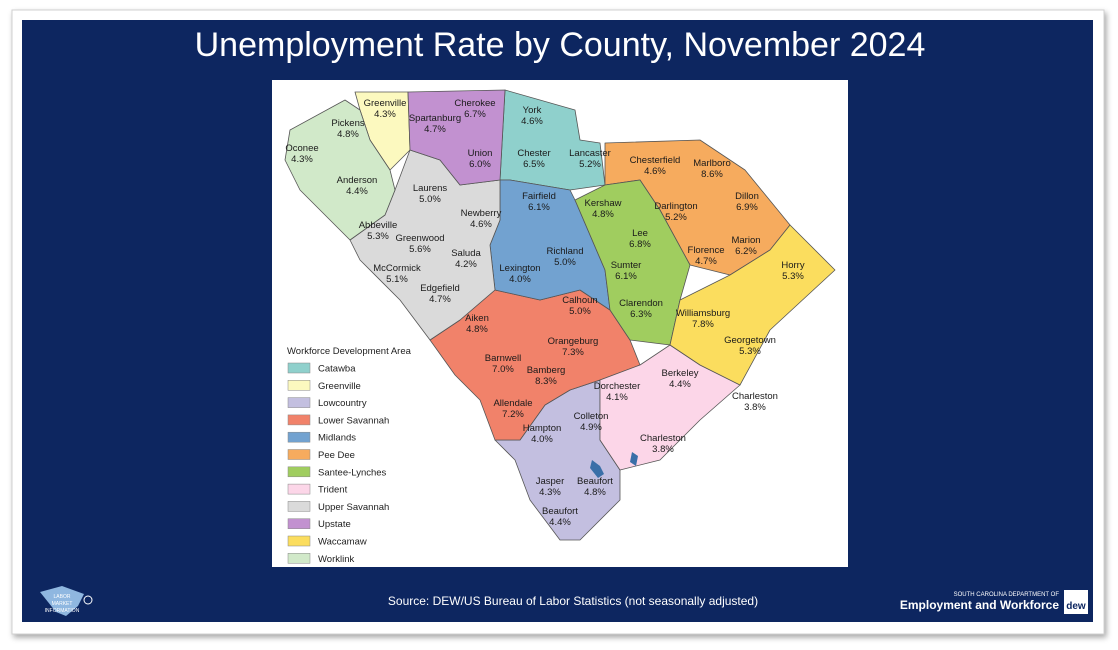  I want to click on region, so click(340, 170).